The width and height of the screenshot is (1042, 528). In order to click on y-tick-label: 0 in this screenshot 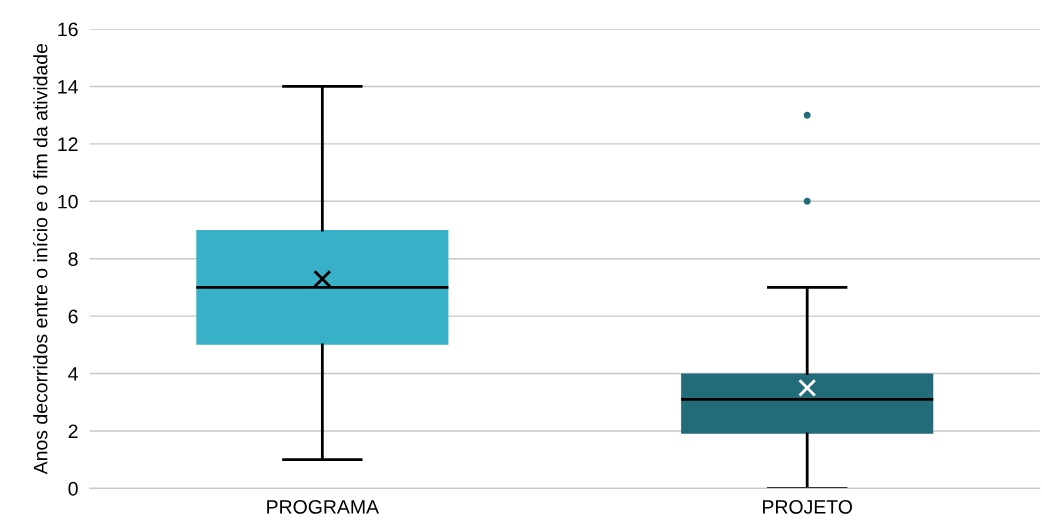, I will do `click(73, 488)`.